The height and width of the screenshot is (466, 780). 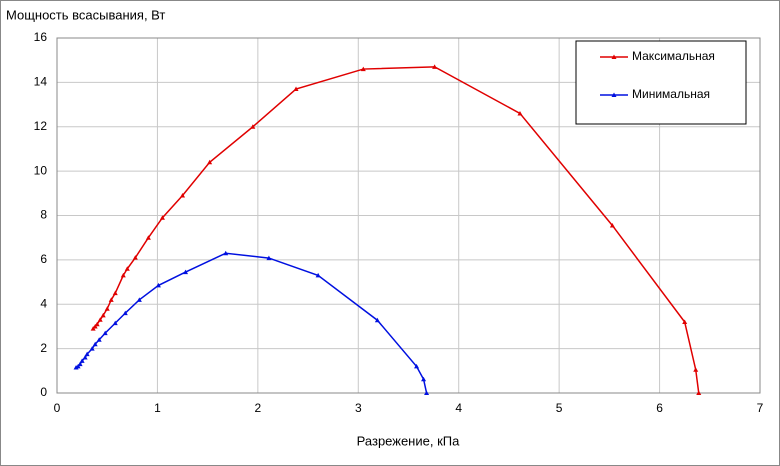 I want to click on y-tick-label: 8, so click(x=43, y=215).